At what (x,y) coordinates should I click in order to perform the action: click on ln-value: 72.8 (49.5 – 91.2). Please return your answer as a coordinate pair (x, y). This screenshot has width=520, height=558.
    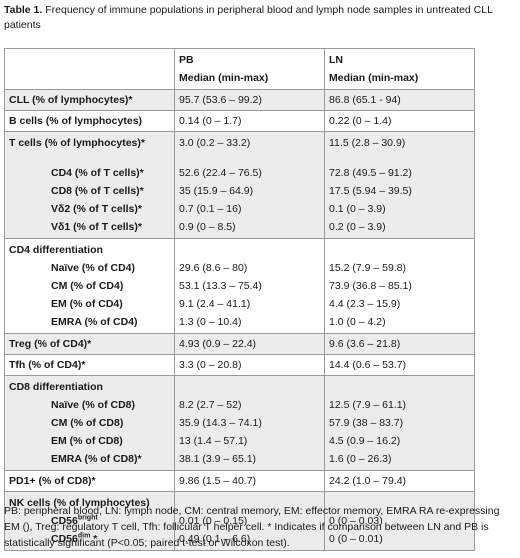
    Looking at the image, I should click on (370, 173).